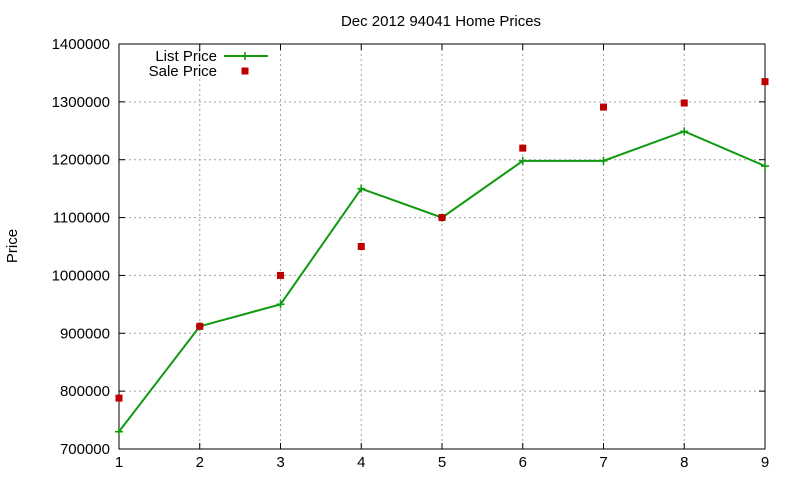 This screenshot has height=480, width=800. I want to click on y-tick-label: 1400000, so click(81, 44).